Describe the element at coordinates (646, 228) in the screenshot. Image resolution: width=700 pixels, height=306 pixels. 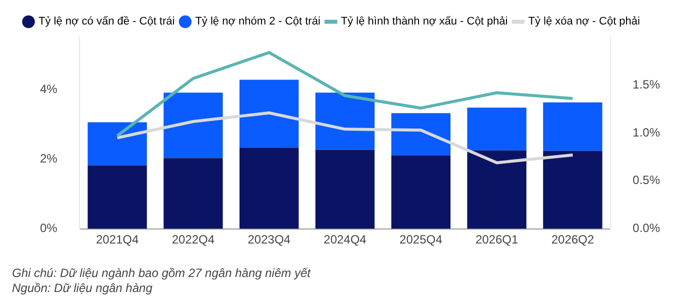
I see `y2-tick-label: 0.0%` at that location.